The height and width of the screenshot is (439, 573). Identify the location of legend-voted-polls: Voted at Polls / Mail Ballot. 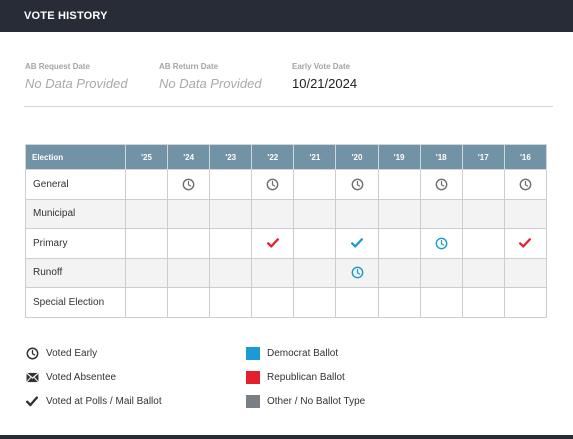
(93, 401).